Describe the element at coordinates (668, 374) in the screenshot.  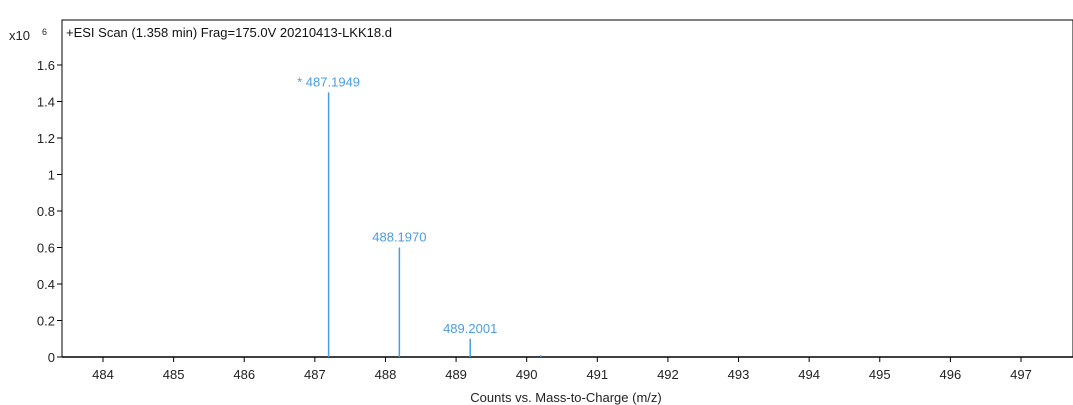
I see `x-tick-label: 492` at that location.